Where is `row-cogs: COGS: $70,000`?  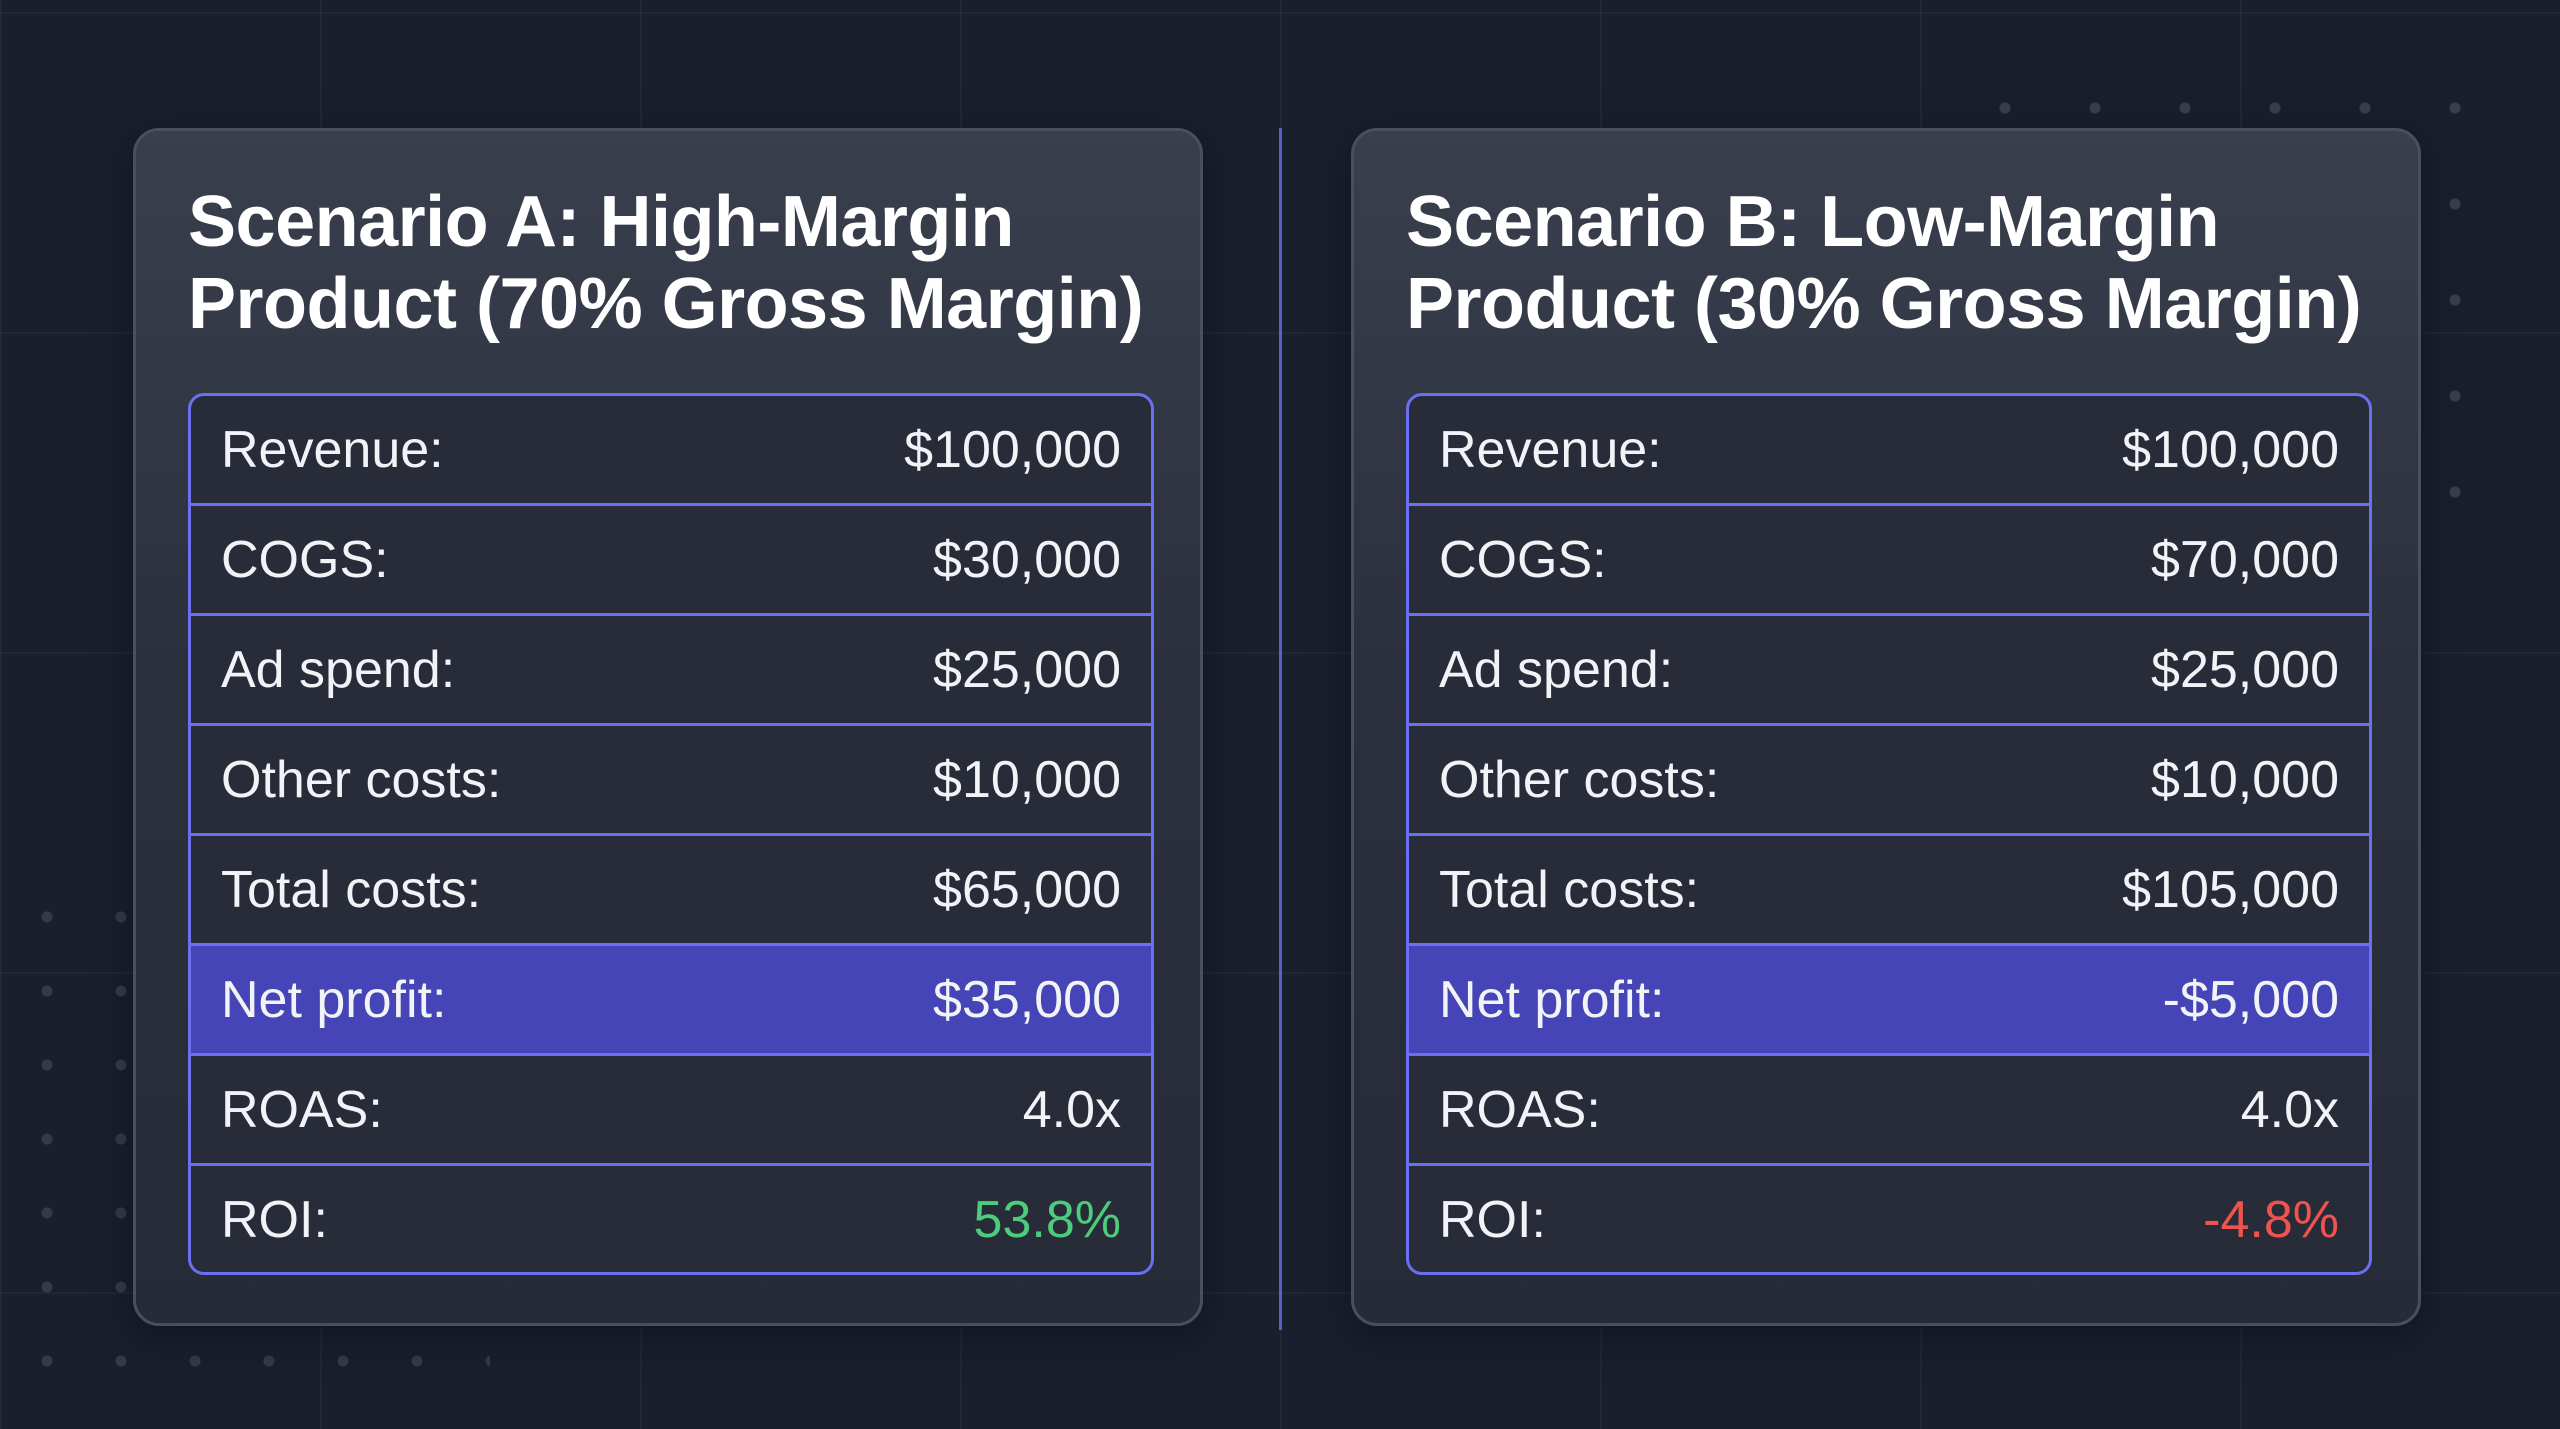
row-cogs: COGS: $70,000 is located at coordinates (1889, 561).